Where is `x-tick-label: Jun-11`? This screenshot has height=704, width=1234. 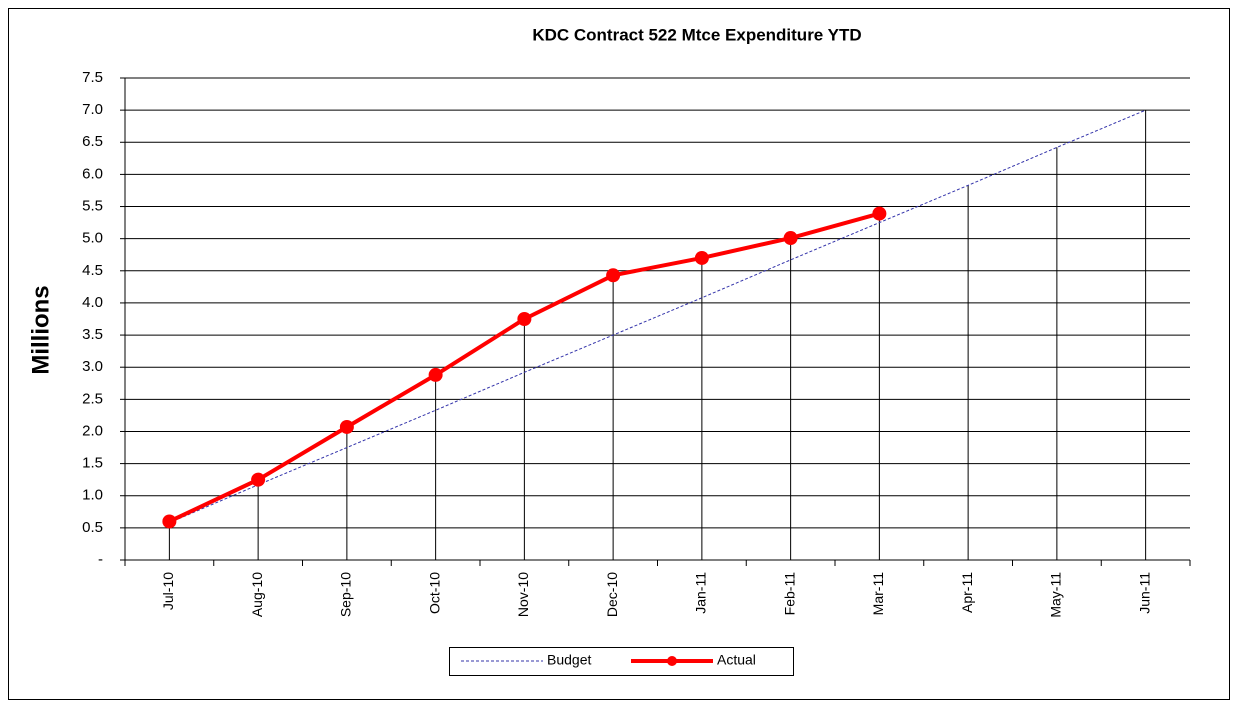
x-tick-label: Jun-11 is located at coordinates (1144, 593).